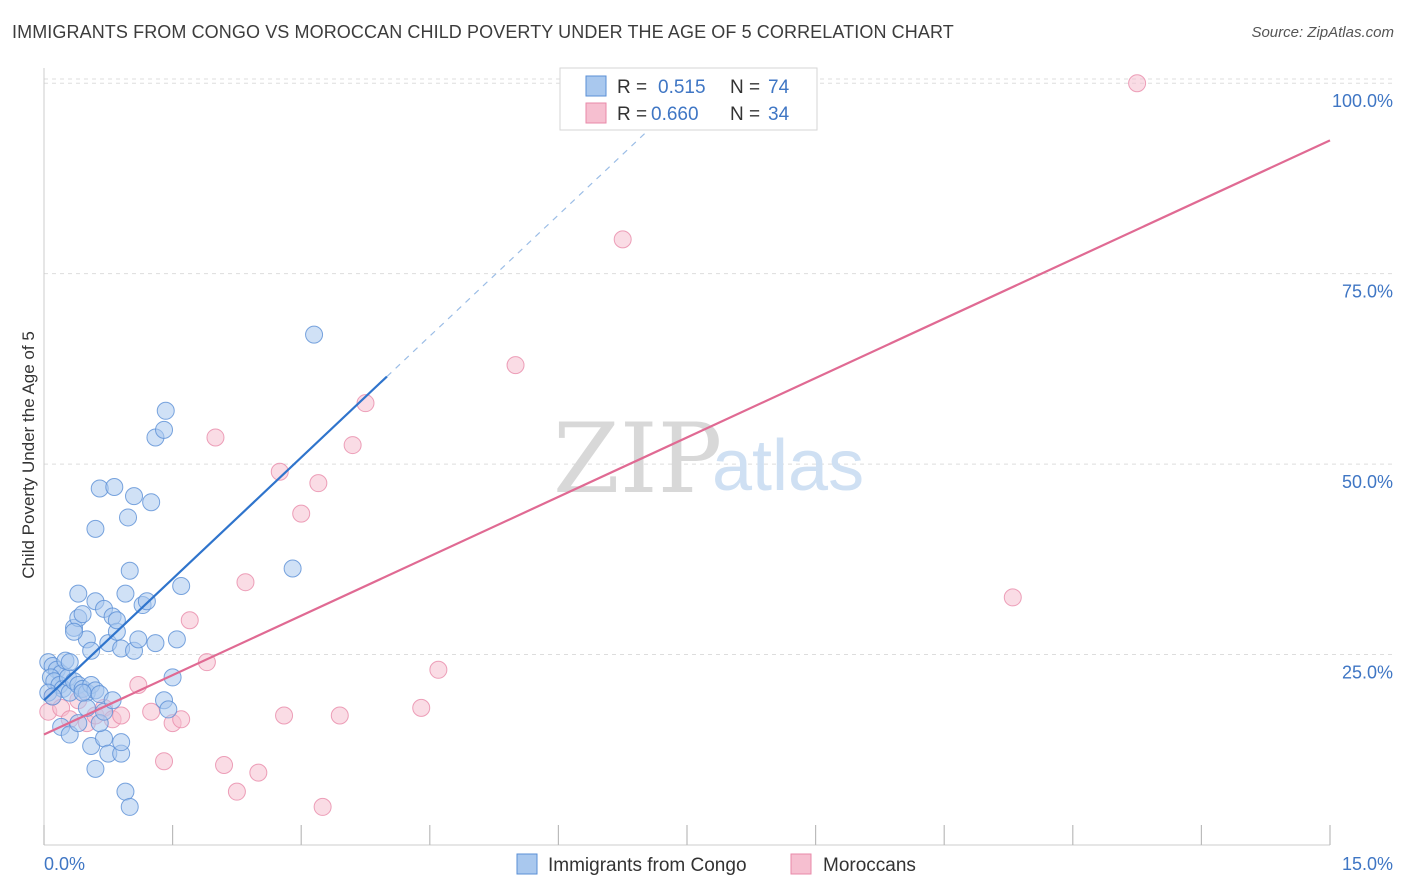  I want to click on bottom-legend-swatch-moroccan, so click(801, 864).